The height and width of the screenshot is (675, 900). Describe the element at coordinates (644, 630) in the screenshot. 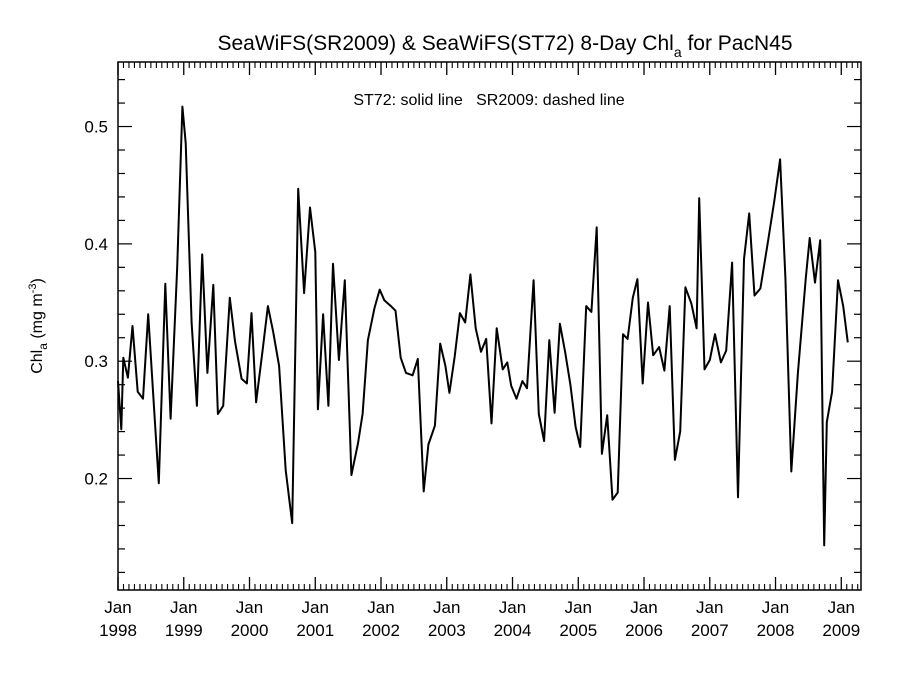

I see `x-tick-label-year: 2006` at that location.